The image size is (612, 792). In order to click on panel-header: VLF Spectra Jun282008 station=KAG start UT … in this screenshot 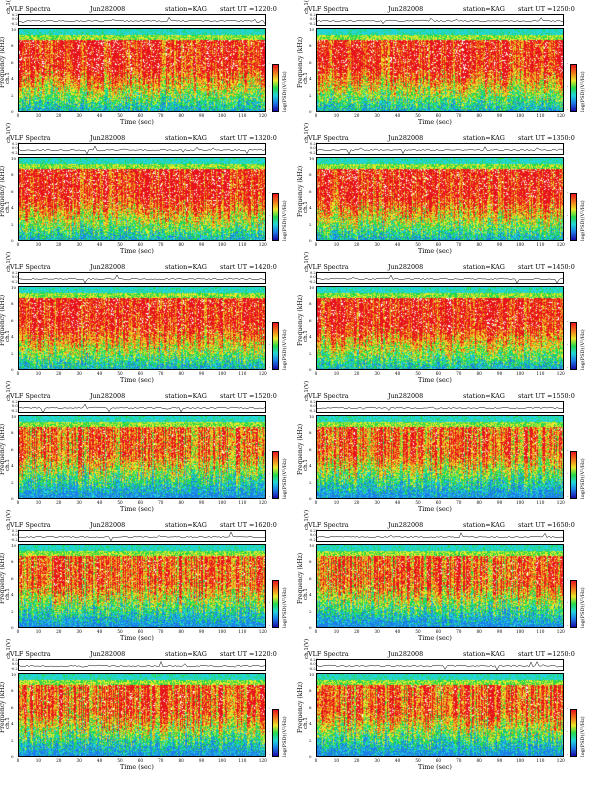, I will do `click(156, 654)`.